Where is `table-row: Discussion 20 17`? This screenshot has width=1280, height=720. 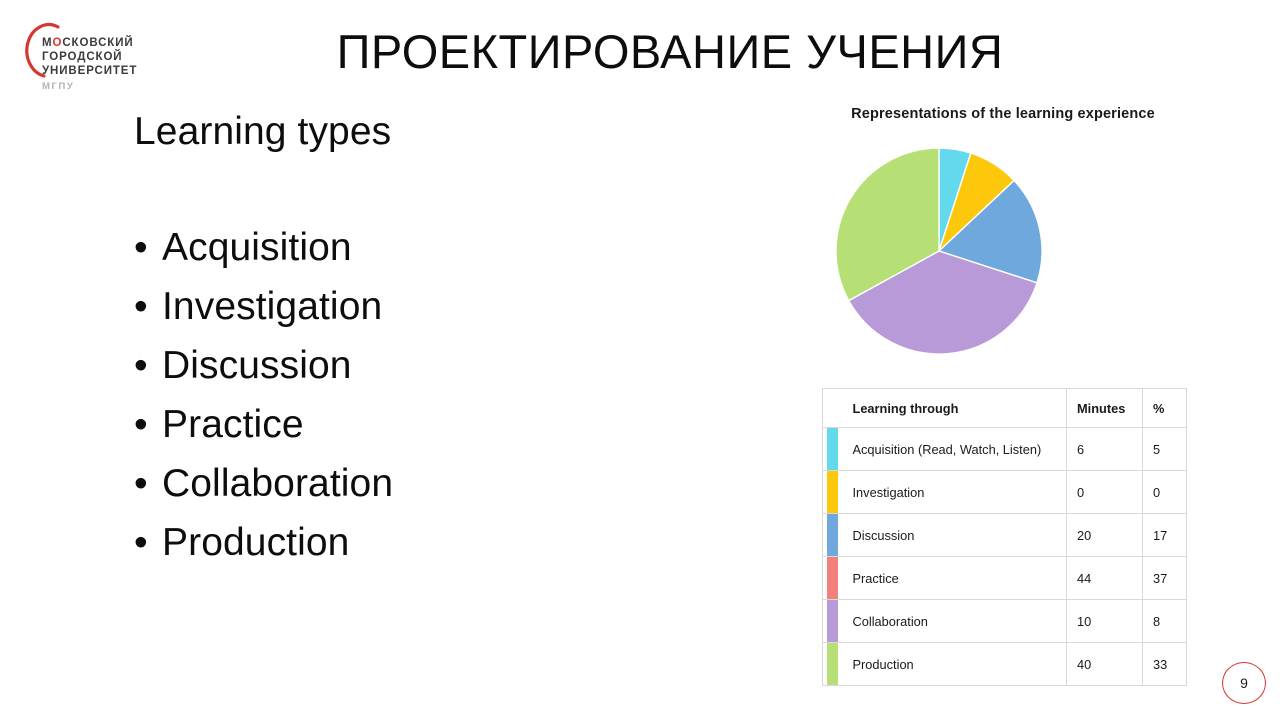
table-row: Discussion 20 17 is located at coordinates (1004, 535).